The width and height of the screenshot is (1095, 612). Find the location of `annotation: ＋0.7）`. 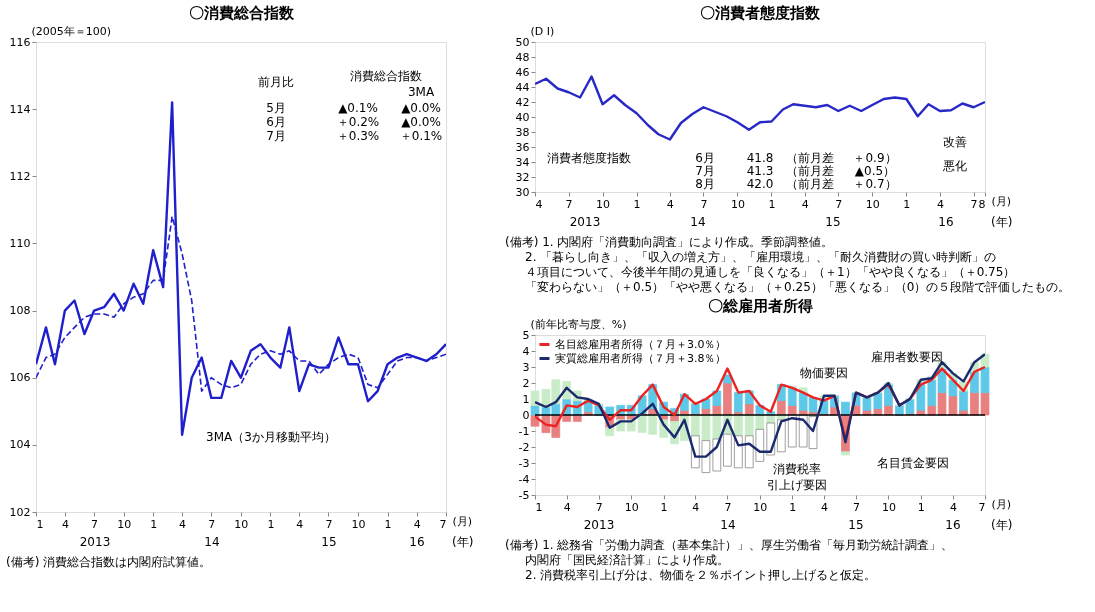

annotation: ＋0.7） is located at coordinates (875, 184).